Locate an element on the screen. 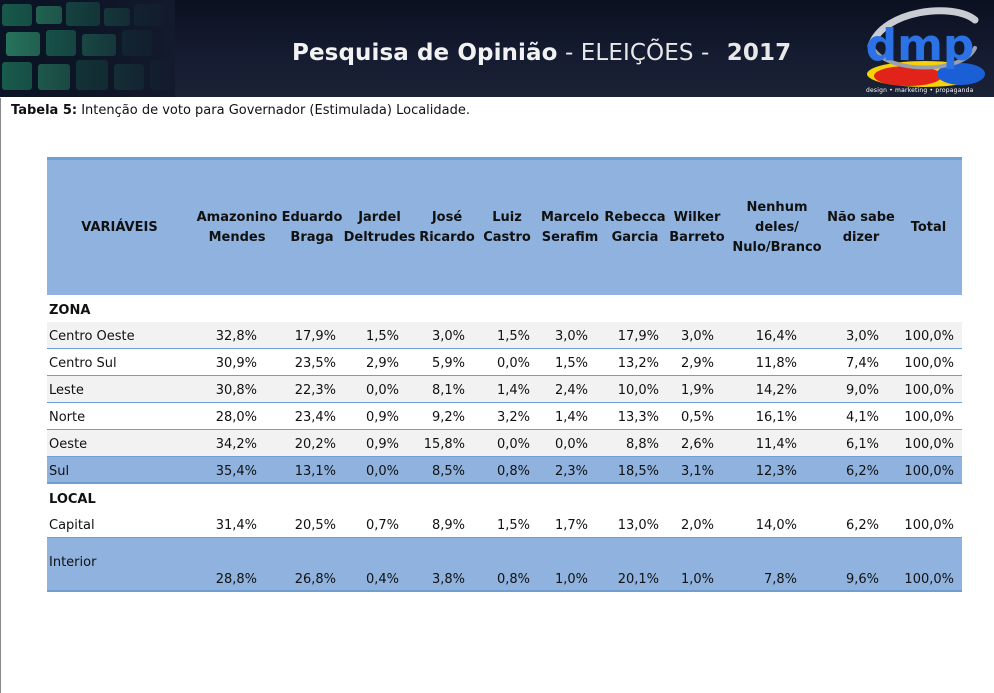 Image resolution: width=994 pixels, height=693 pixels. column-header: Marcelo Serafim is located at coordinates (570, 227).